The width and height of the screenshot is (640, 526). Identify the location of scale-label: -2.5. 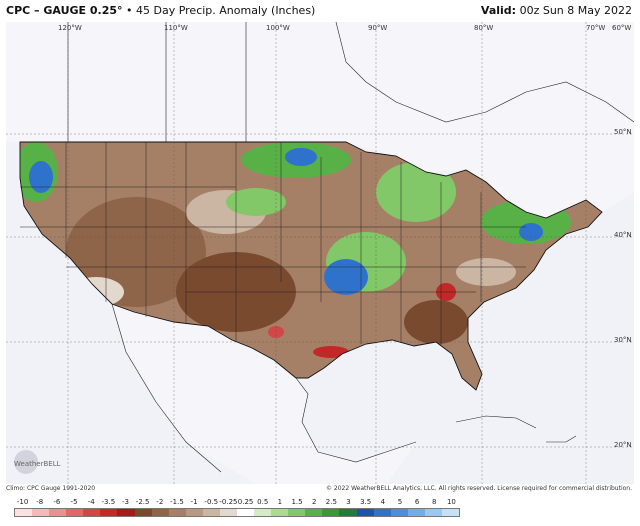
(142, 502).